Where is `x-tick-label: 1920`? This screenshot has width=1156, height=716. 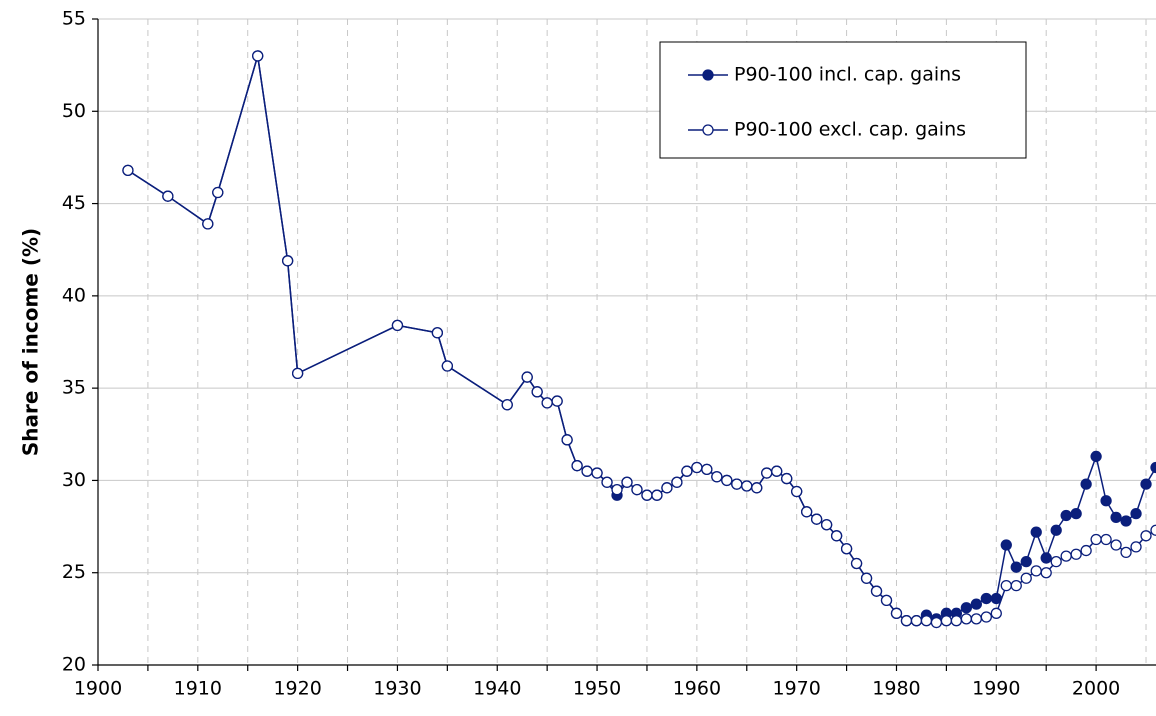 x-tick-label: 1920 is located at coordinates (297, 689).